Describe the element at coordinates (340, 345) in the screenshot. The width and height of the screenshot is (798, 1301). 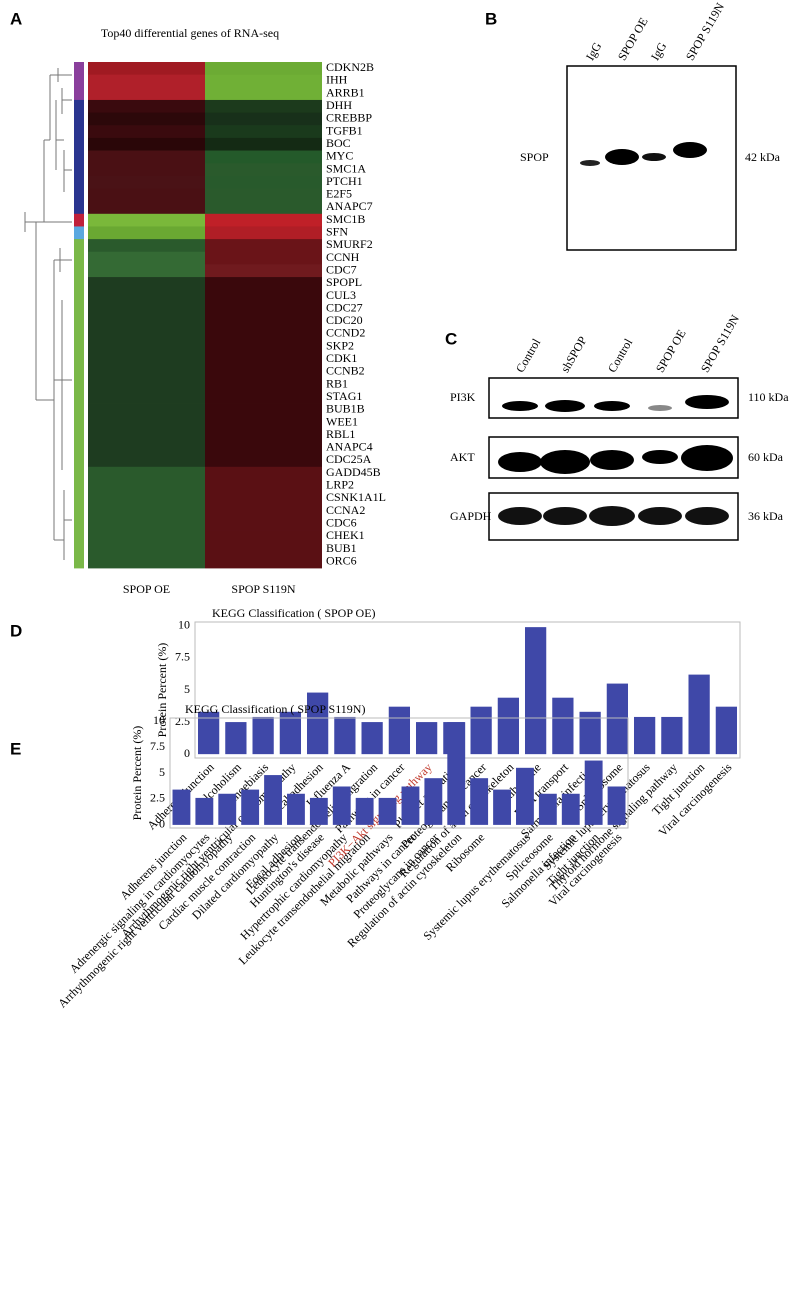
I see `gene-label: SKP2` at that location.